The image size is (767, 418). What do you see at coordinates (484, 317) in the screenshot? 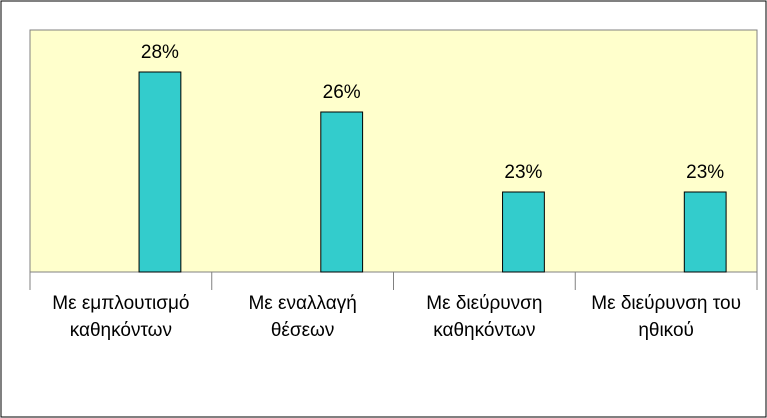
I see `x-tick-label: Με διεύρυνση καθηκόντων` at bounding box center [484, 317].